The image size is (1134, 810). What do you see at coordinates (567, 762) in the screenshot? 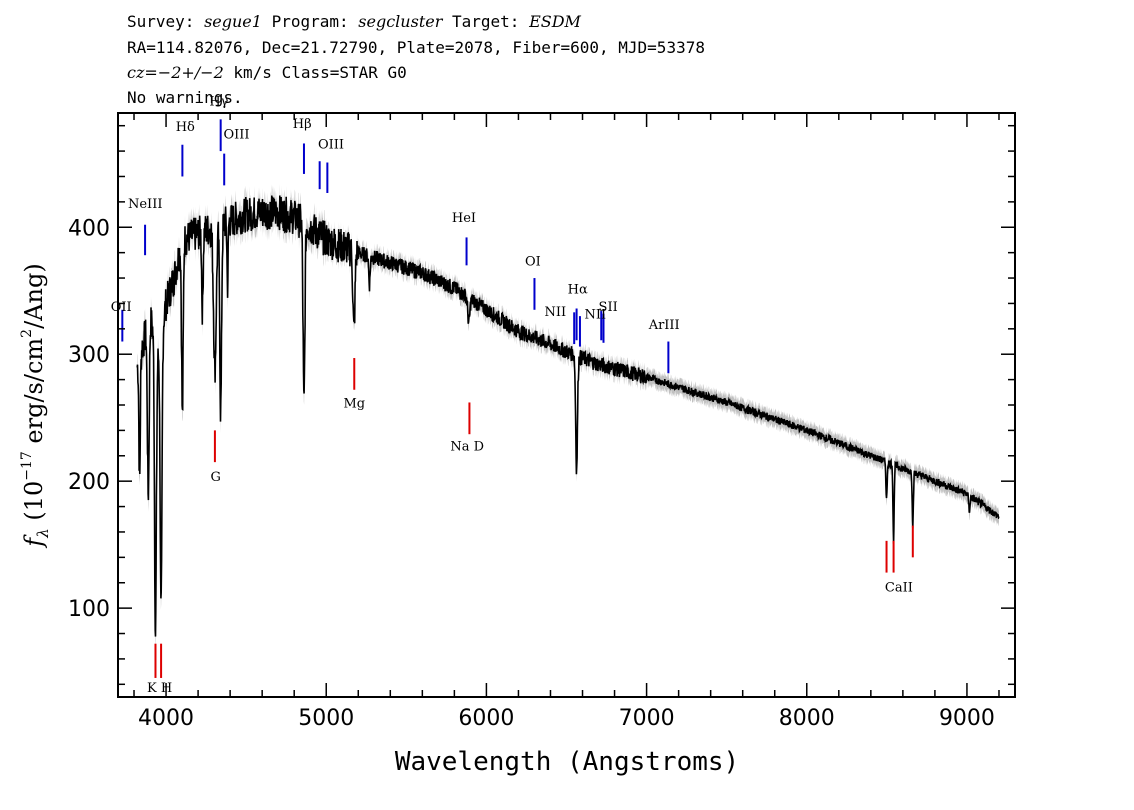
I see `x-axis-label: Wavelength (Angstroms)` at bounding box center [567, 762].